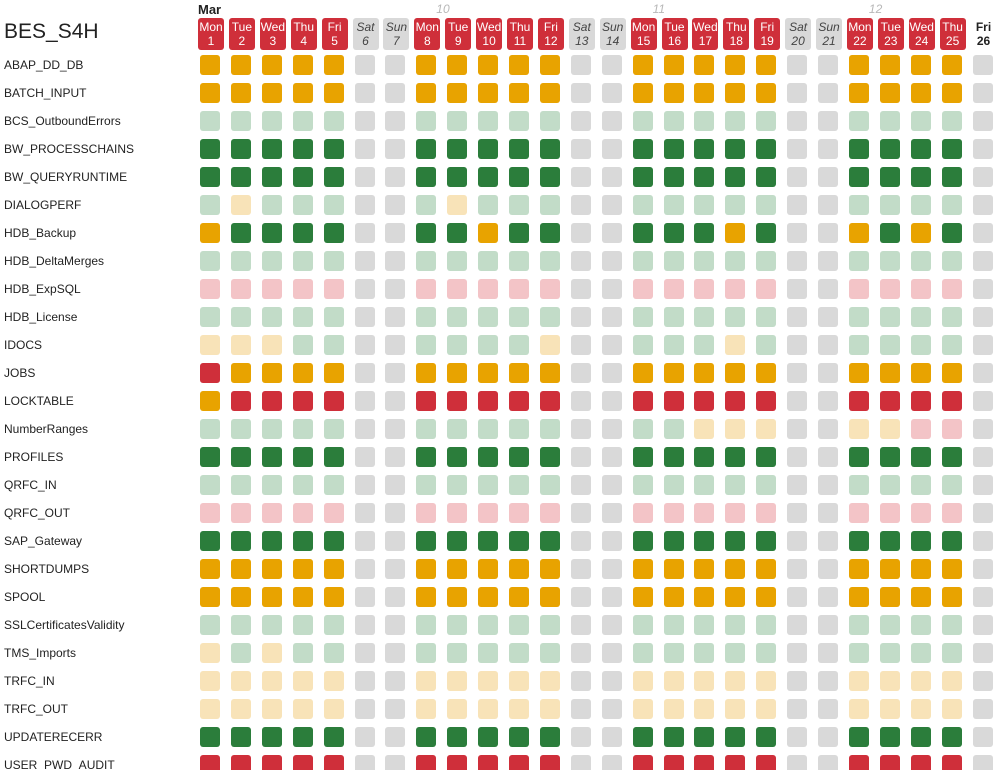 This screenshot has height=770, width=998. Describe the element at coordinates (30, 485) in the screenshot. I see `check-name: QRFC_IN` at that location.